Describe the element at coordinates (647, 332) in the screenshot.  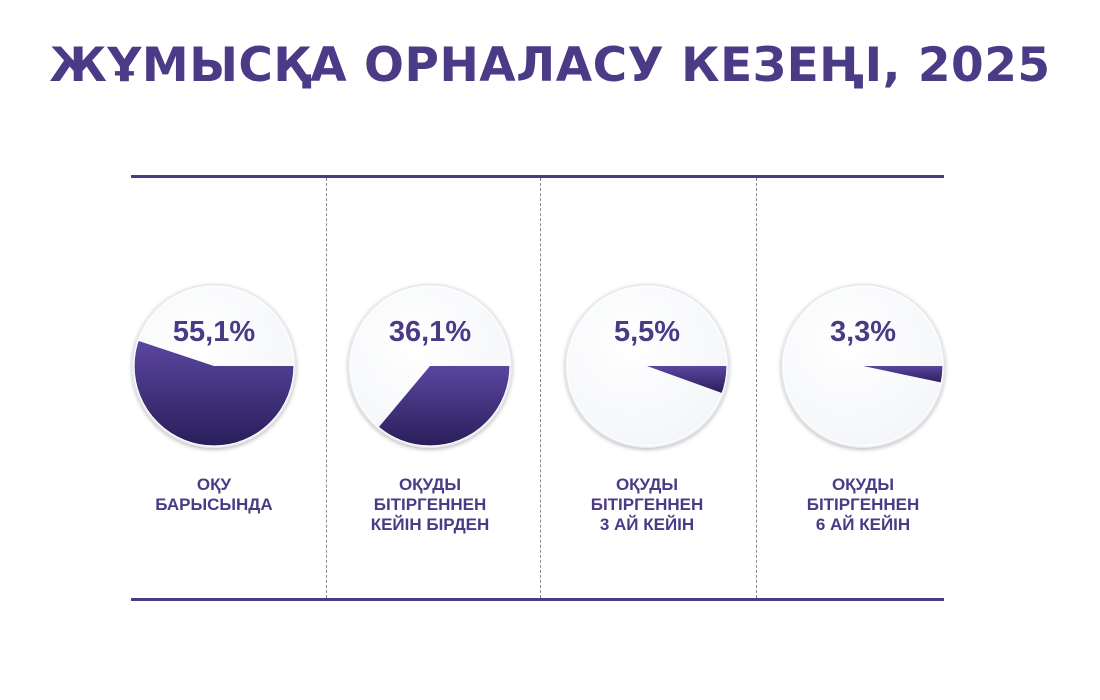
I see `value-label: 5,5%` at that location.